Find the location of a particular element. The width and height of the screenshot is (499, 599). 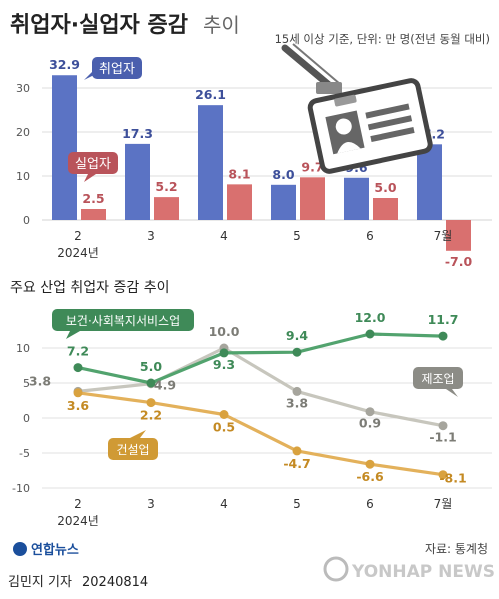

bar-value-label: 8.0 is located at coordinates (283, 174).